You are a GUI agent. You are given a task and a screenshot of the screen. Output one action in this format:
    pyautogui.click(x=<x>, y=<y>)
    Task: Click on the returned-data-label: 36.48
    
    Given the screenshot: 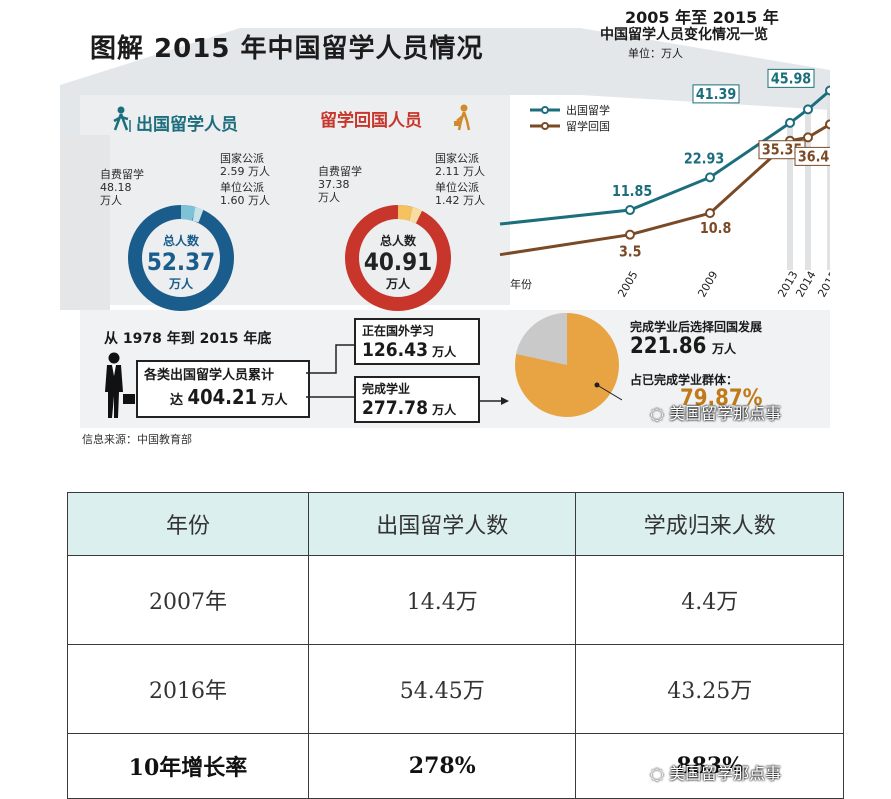 What is the action you would take?
    pyautogui.click(x=814, y=156)
    